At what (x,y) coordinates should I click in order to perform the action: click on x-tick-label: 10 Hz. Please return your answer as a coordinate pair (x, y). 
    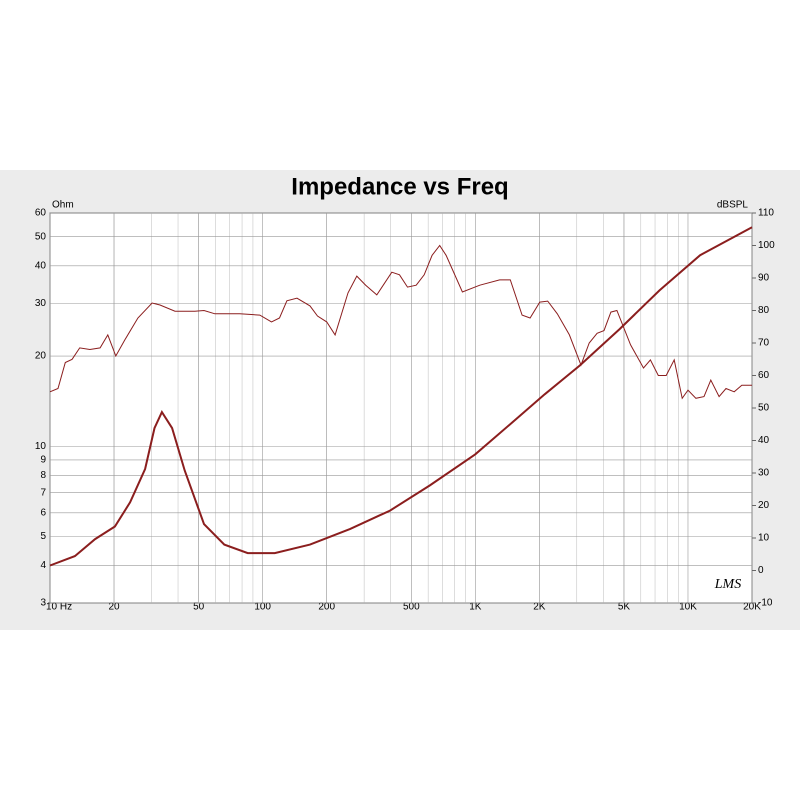
    Looking at the image, I should click on (59, 607).